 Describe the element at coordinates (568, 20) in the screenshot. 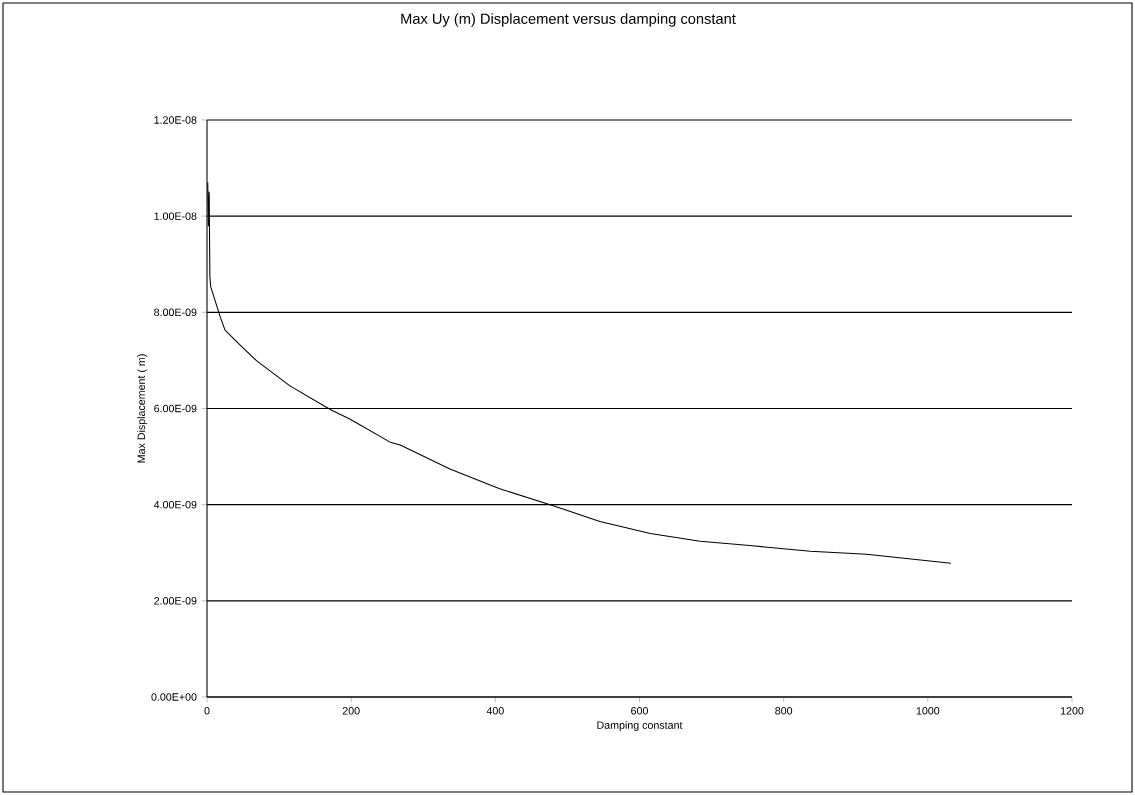

I see `chart-title: Max Uy (m) Displacement versus damping constant` at that location.